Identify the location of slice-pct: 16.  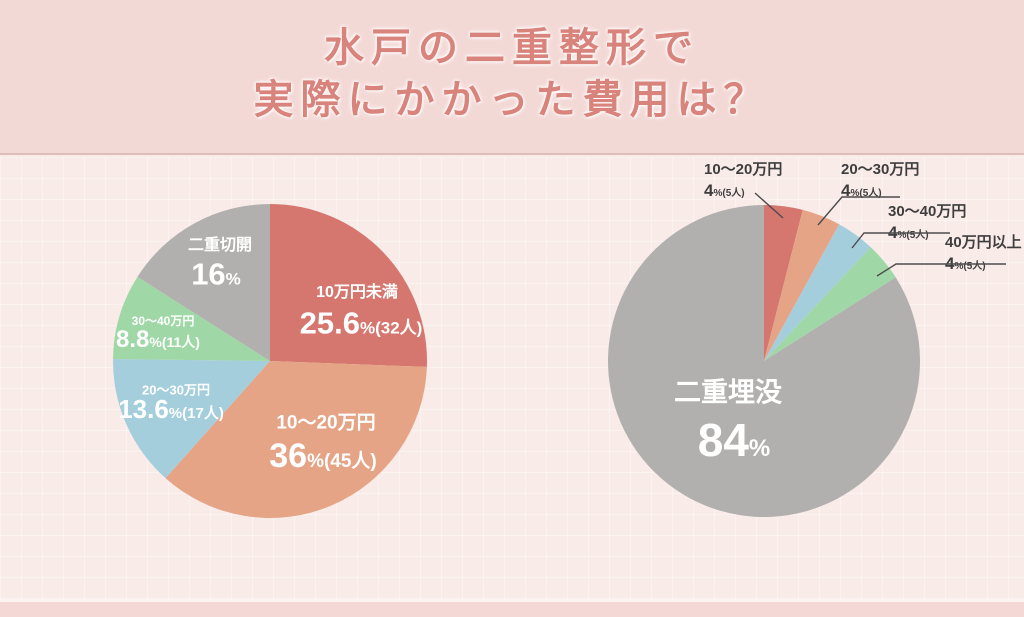
(208, 274).